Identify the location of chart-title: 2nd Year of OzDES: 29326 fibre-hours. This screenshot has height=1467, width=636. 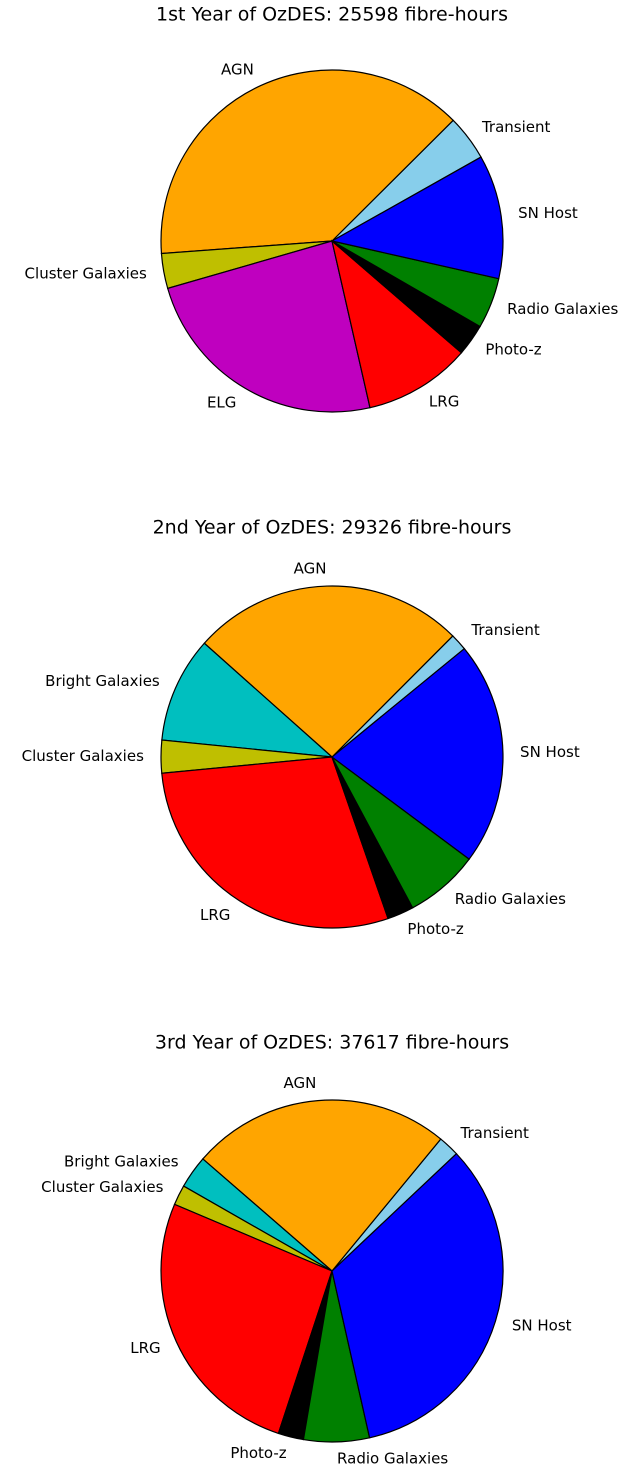
(332, 528).